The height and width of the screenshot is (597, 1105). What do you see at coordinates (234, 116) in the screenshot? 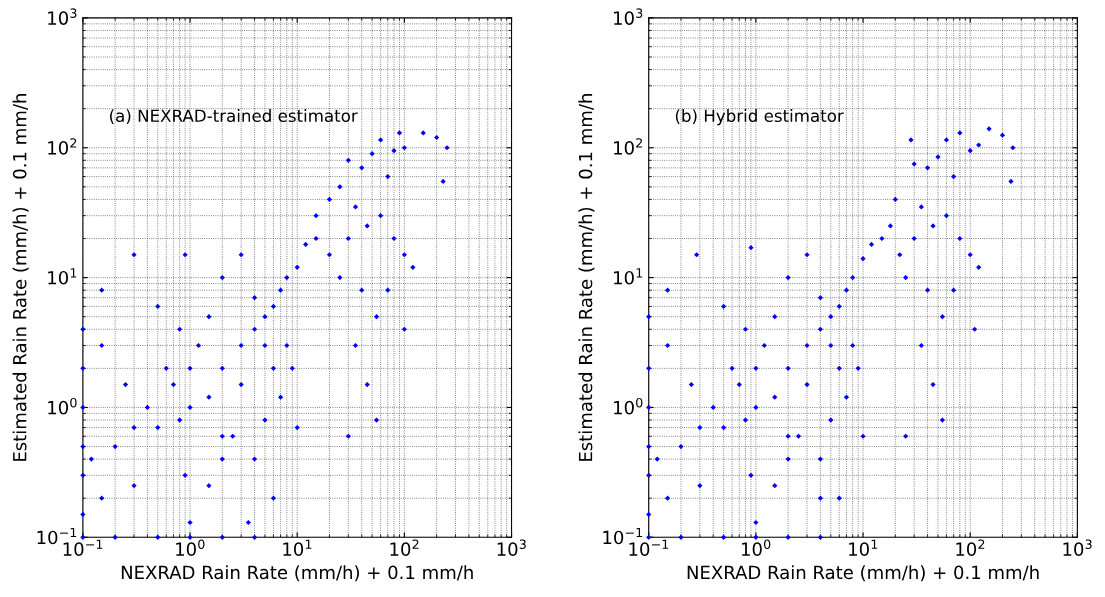
I see `annotation: (a) NEXRAD-trained estimator` at bounding box center [234, 116].